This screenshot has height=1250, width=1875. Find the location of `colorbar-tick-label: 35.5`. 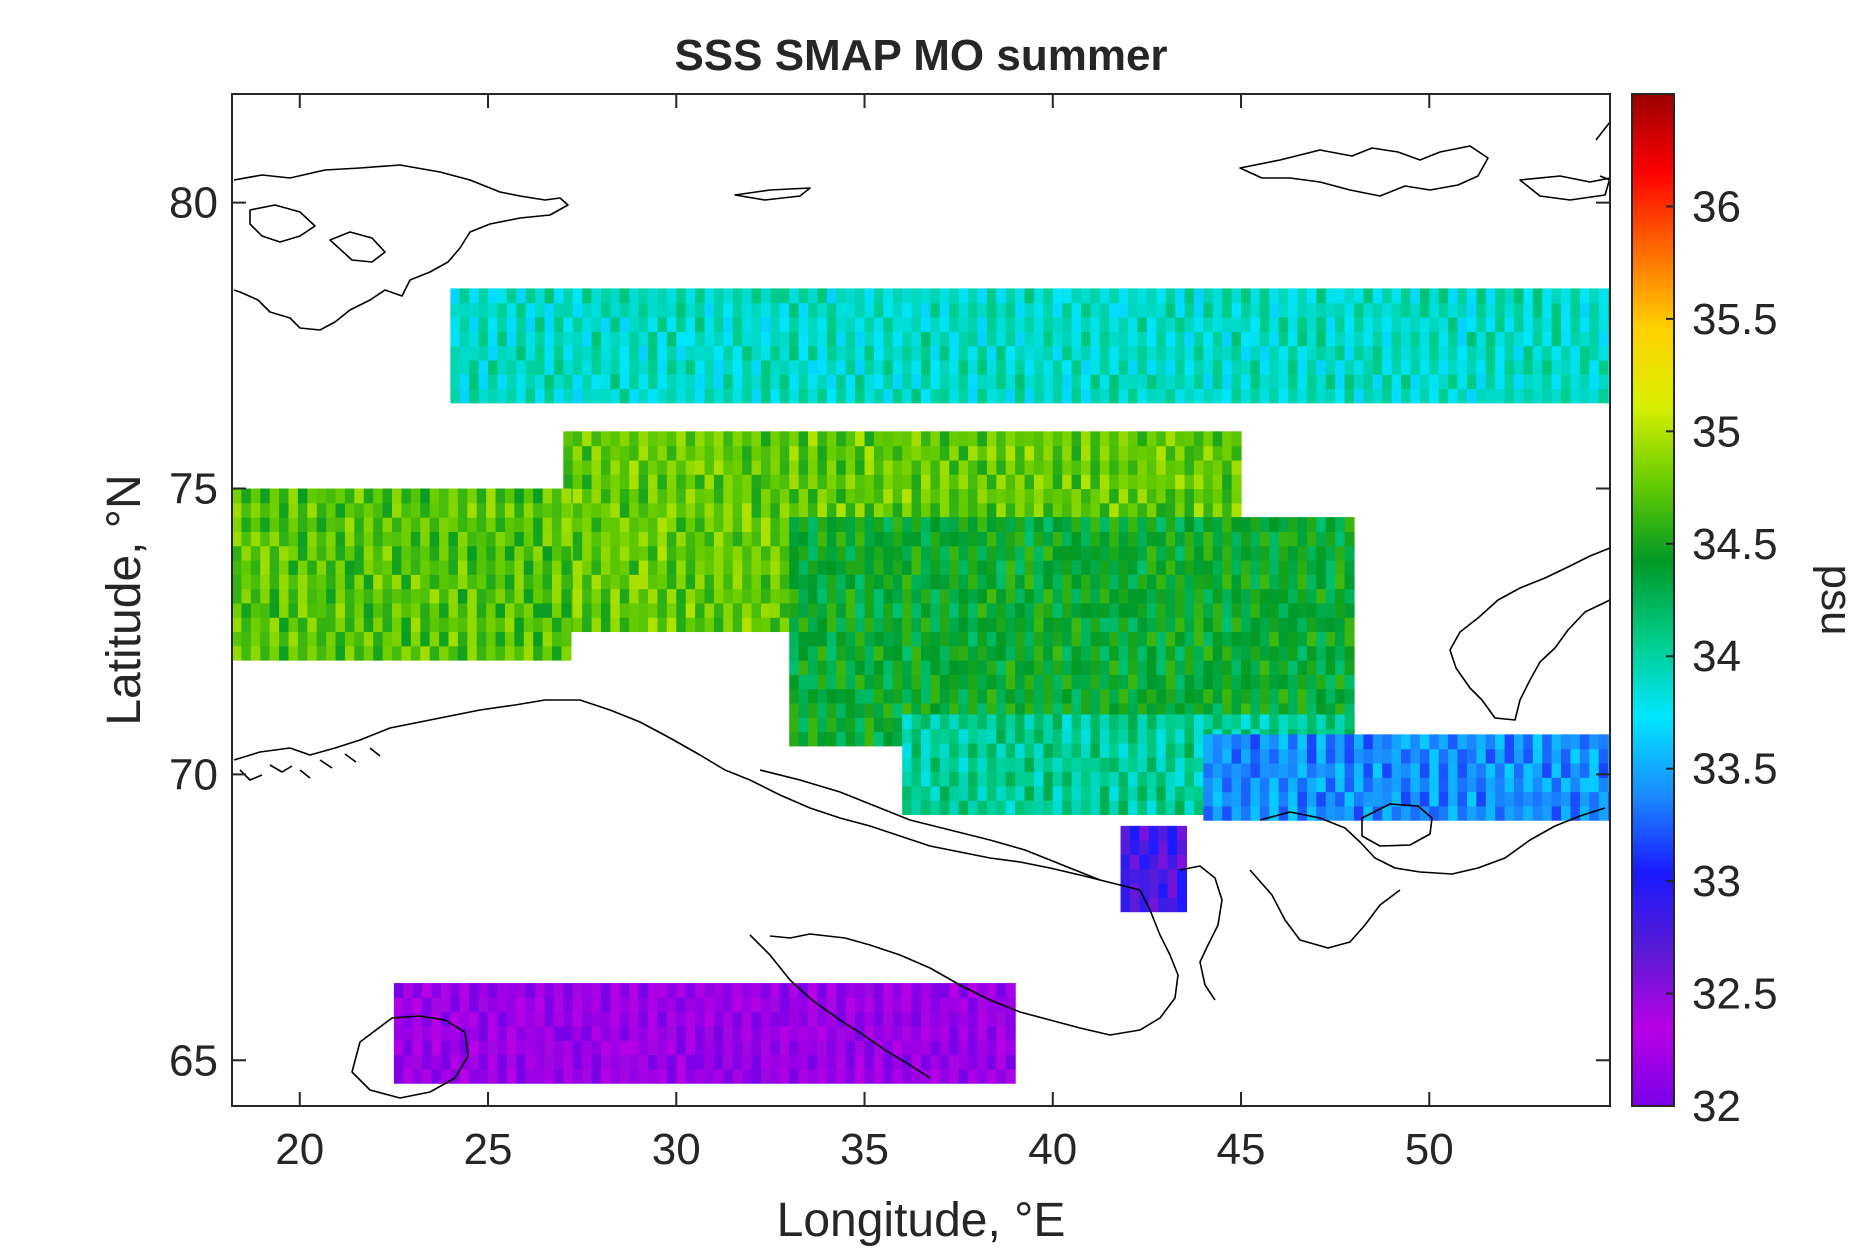

colorbar-tick-label: 35.5 is located at coordinates (1735, 319).